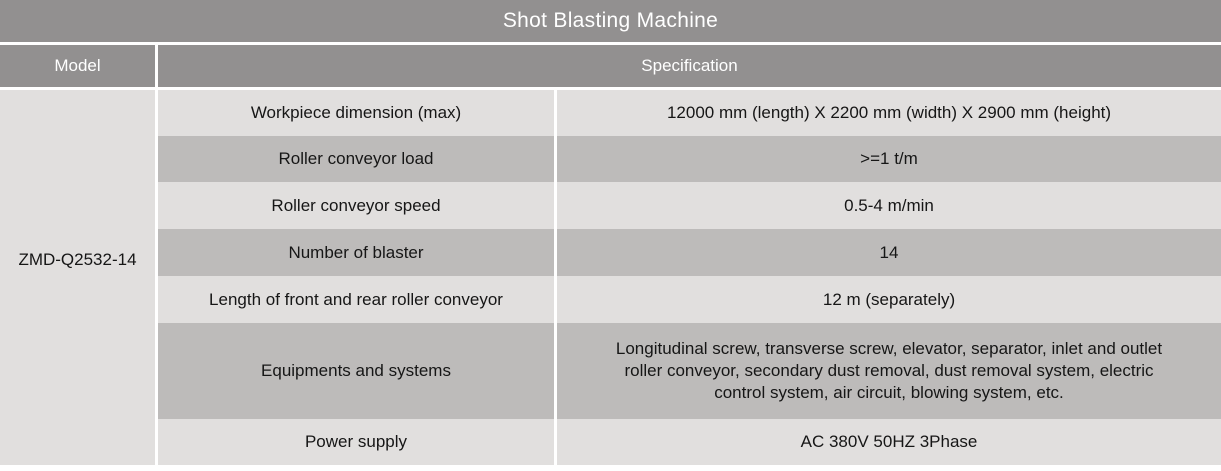 The image size is (1221, 471). I want to click on spec-label-cell: Workpiece dimension (max), so click(356, 113).